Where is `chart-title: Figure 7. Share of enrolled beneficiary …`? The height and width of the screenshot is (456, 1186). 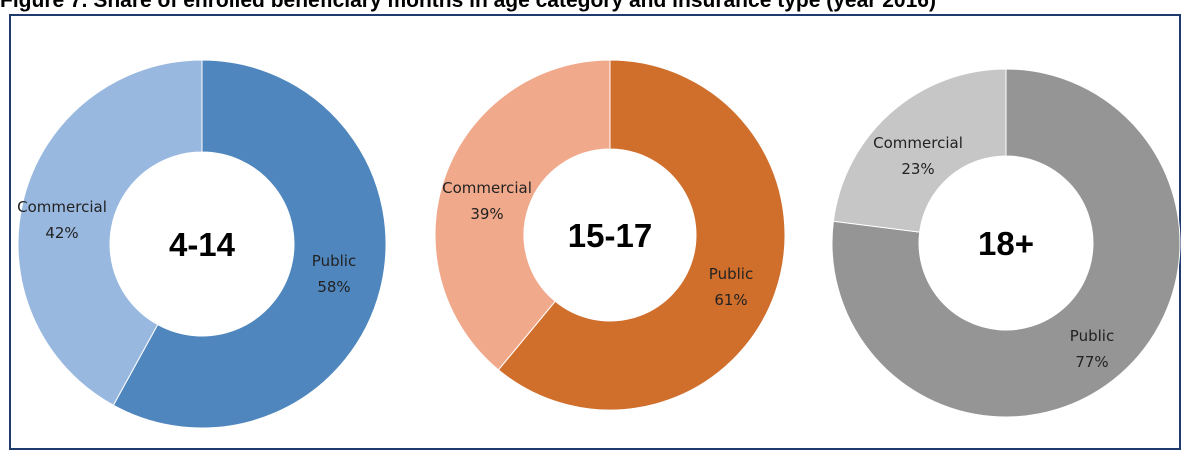
chart-title: Figure 7. Share of enrolled beneficiary … is located at coordinates (468, 6).